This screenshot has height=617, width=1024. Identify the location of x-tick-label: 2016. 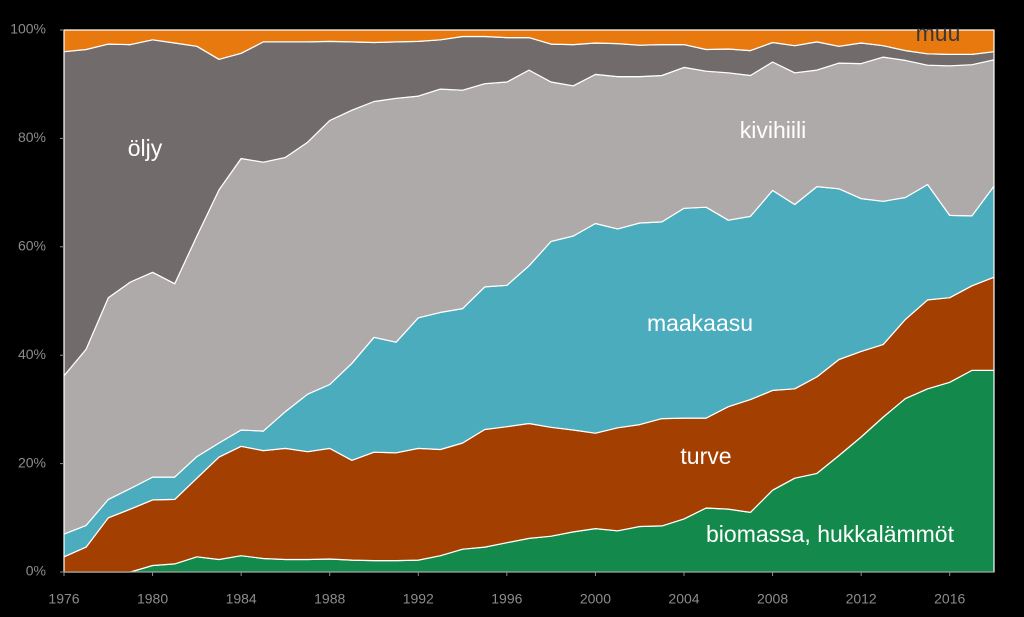
(949, 599).